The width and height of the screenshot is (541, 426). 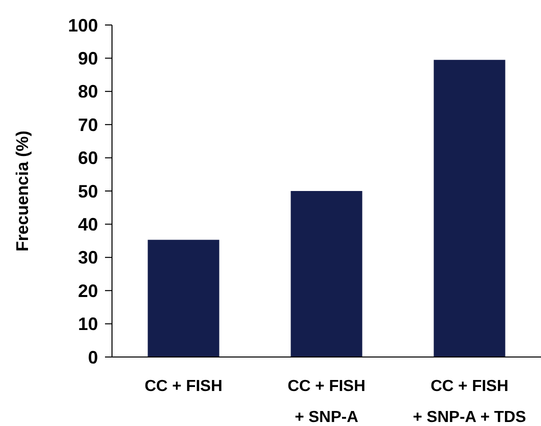 What do you see at coordinates (469, 402) in the screenshot?
I see `x-tick-label: CC + FISH + SNP-A + TDS` at bounding box center [469, 402].